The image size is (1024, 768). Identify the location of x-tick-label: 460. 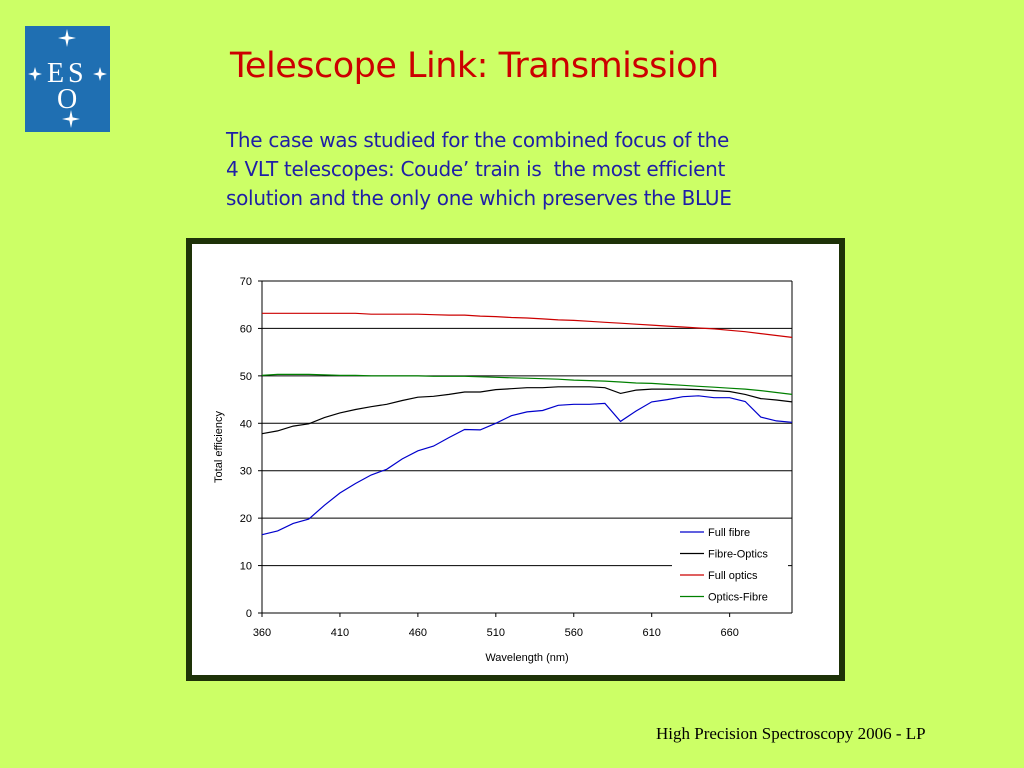
(418, 633).